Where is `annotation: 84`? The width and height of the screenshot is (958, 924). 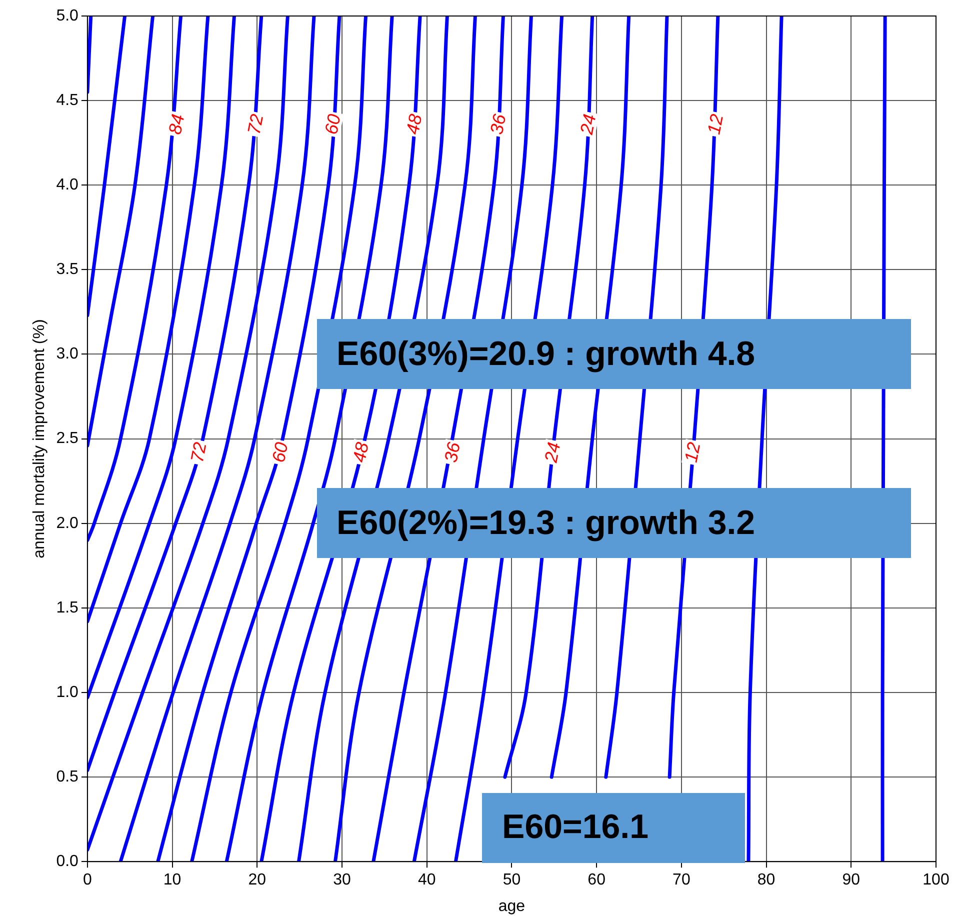 annotation: 84 is located at coordinates (176, 124).